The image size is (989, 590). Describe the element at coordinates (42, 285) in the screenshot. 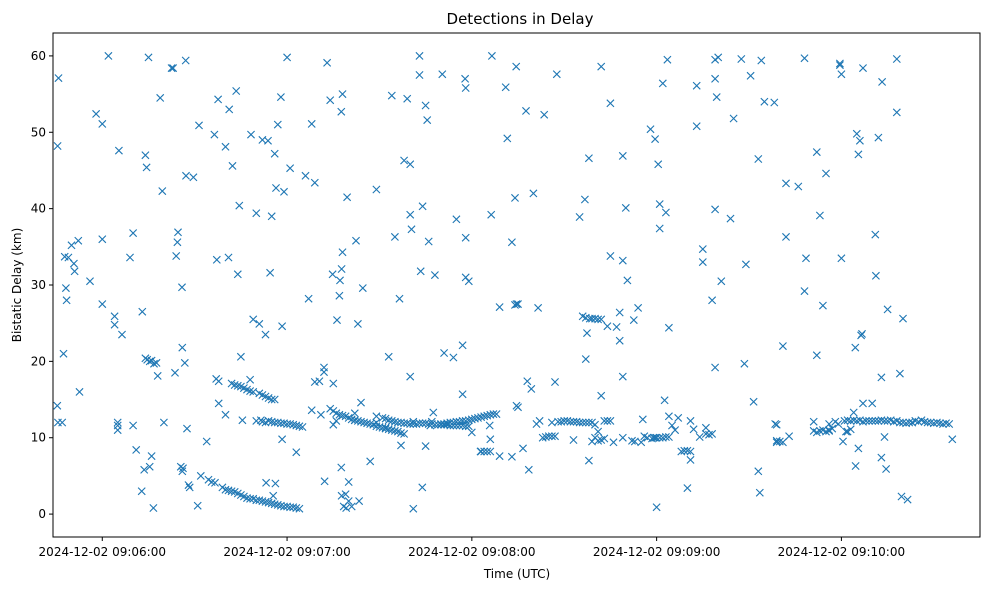

I see `y-axis-ticks: 0 10 20 30 40 50 60` at that location.